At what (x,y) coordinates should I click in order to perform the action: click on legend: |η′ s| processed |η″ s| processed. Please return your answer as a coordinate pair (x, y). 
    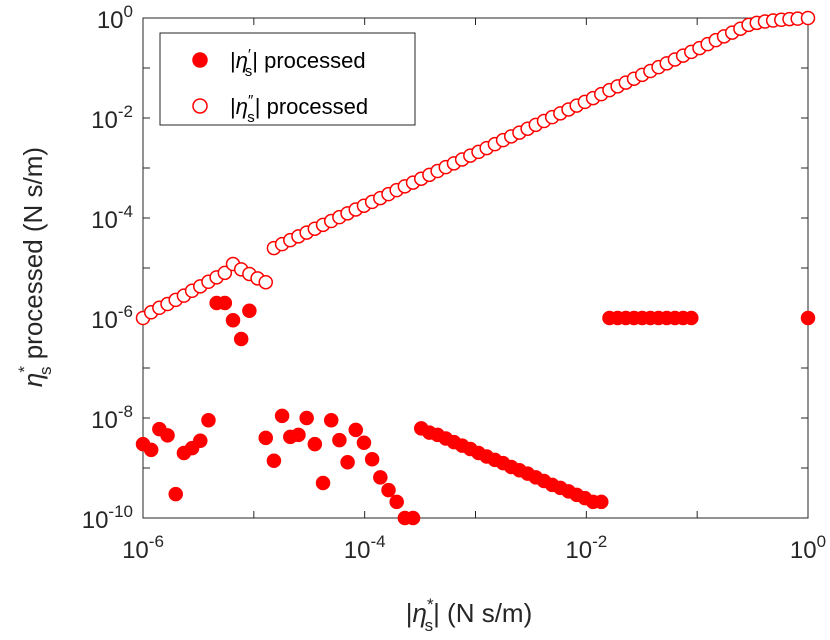
    Looking at the image, I should click on (287, 79).